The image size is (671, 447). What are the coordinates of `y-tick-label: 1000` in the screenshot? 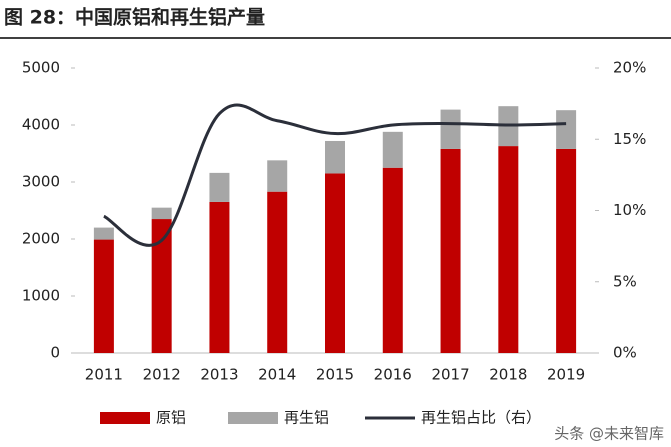 It's located at (41, 296).